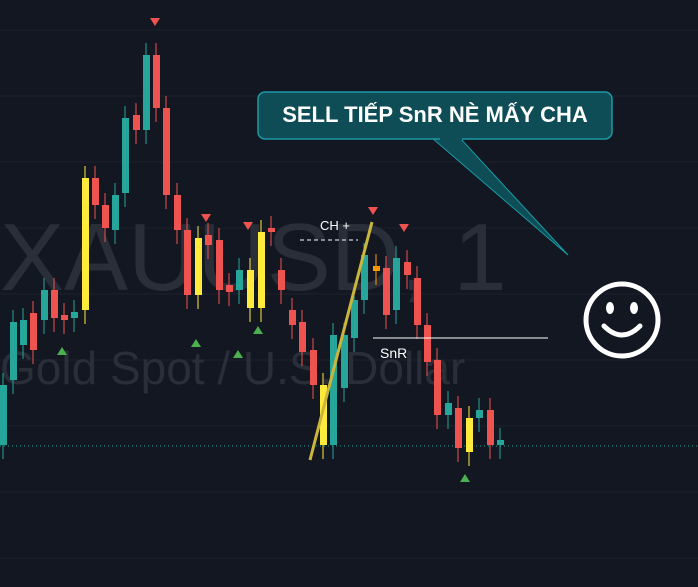 The height and width of the screenshot is (587, 698). I want to click on ch-label: CH +, so click(335, 225).